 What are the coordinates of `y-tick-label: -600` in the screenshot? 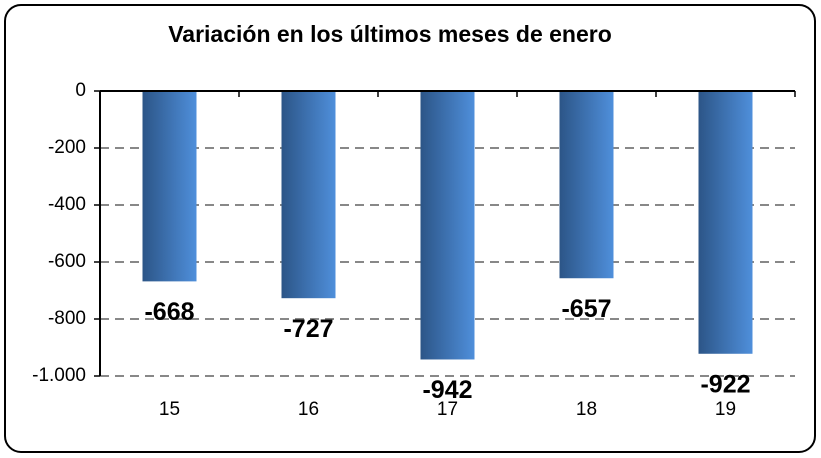 It's located at (67, 261).